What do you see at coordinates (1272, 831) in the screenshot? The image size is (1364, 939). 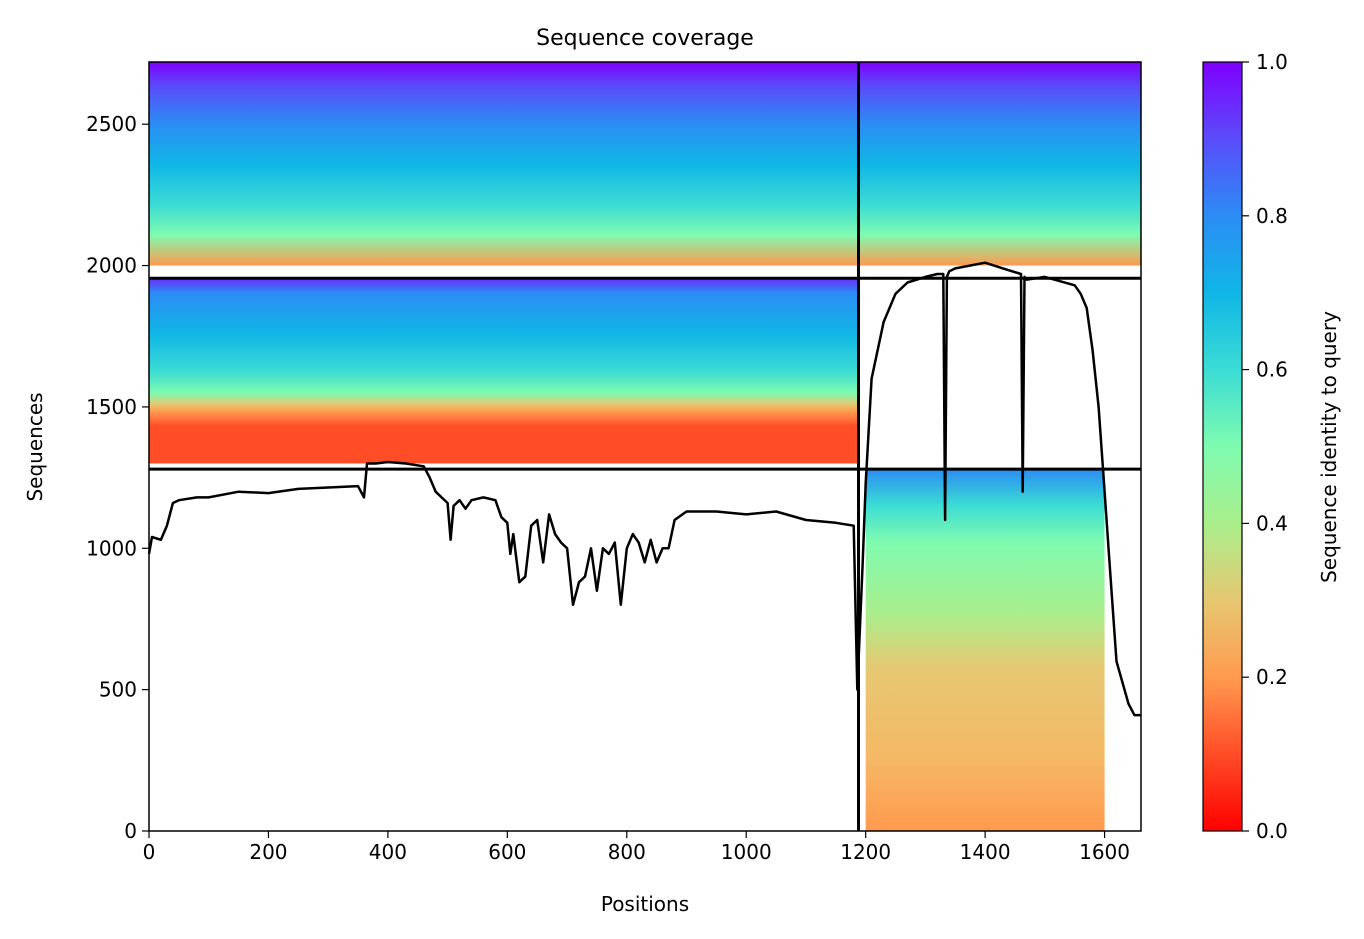 I see `colorbar-tick-label: 0.0` at bounding box center [1272, 831].